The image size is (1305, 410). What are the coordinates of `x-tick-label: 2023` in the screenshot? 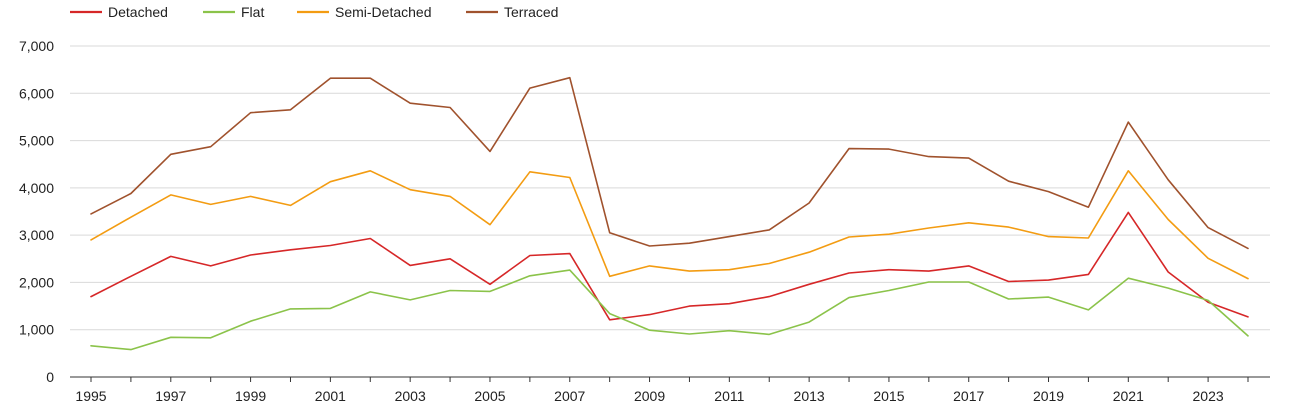 It's located at (1208, 396).